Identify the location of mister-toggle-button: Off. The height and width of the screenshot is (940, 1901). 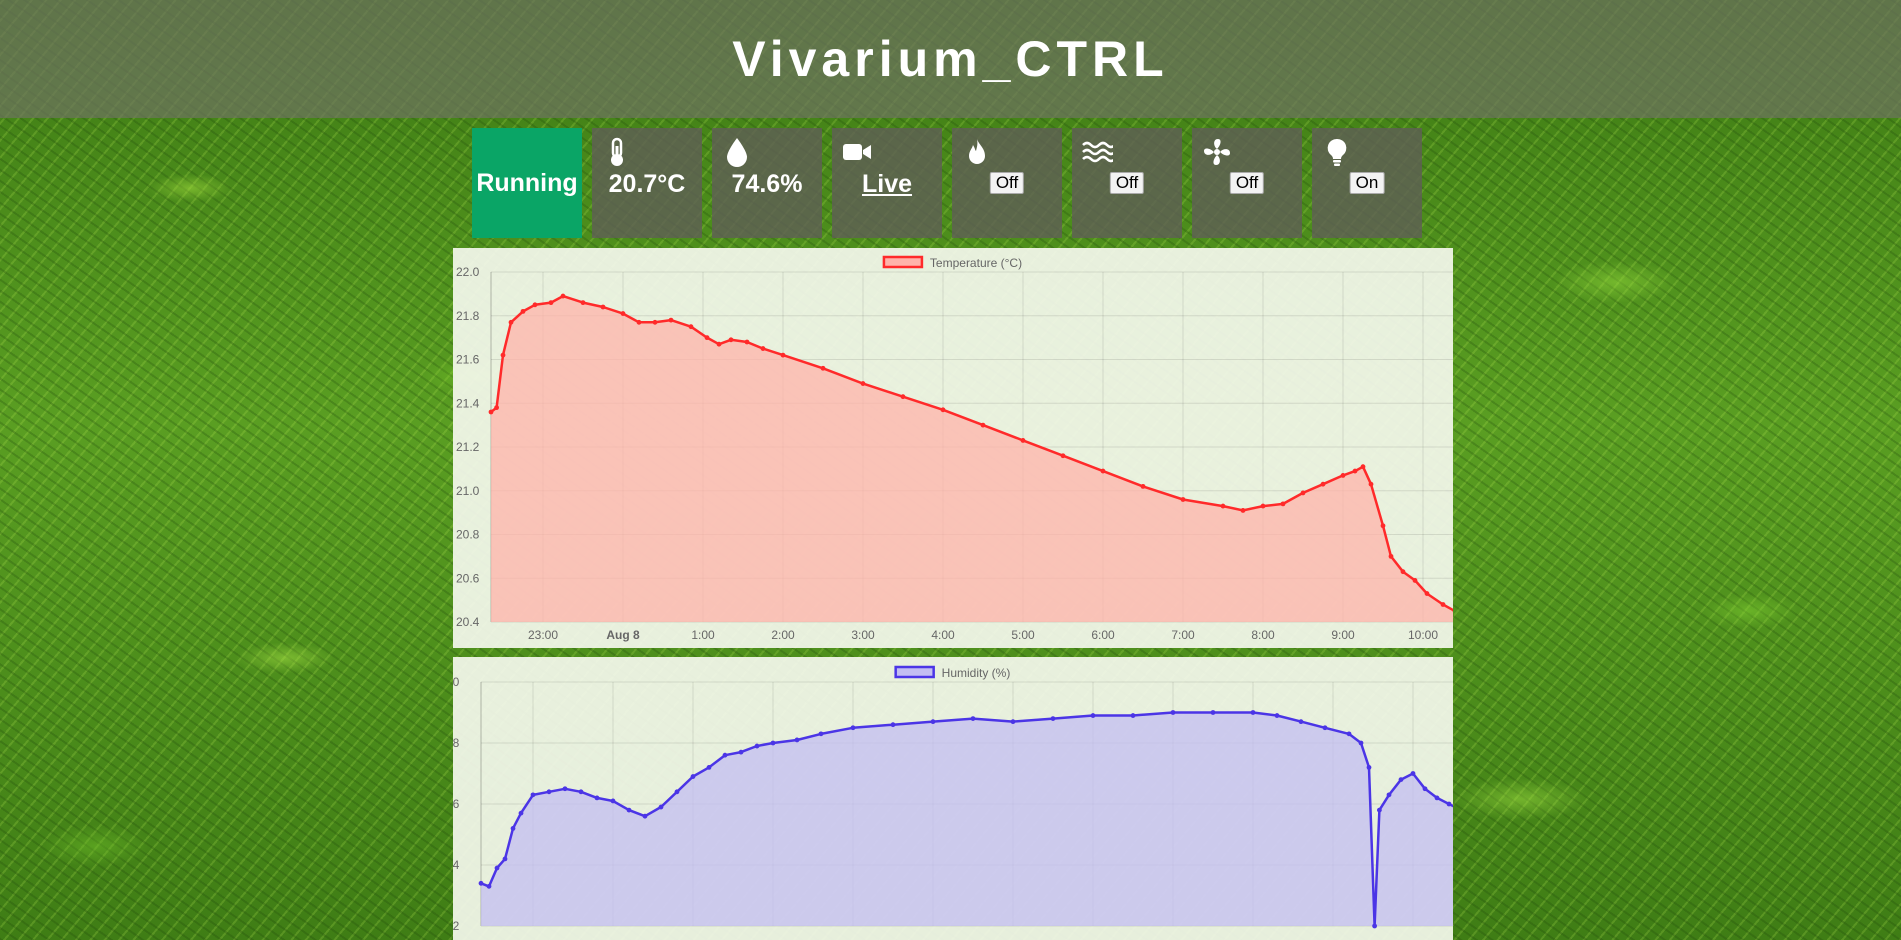
(1127, 183).